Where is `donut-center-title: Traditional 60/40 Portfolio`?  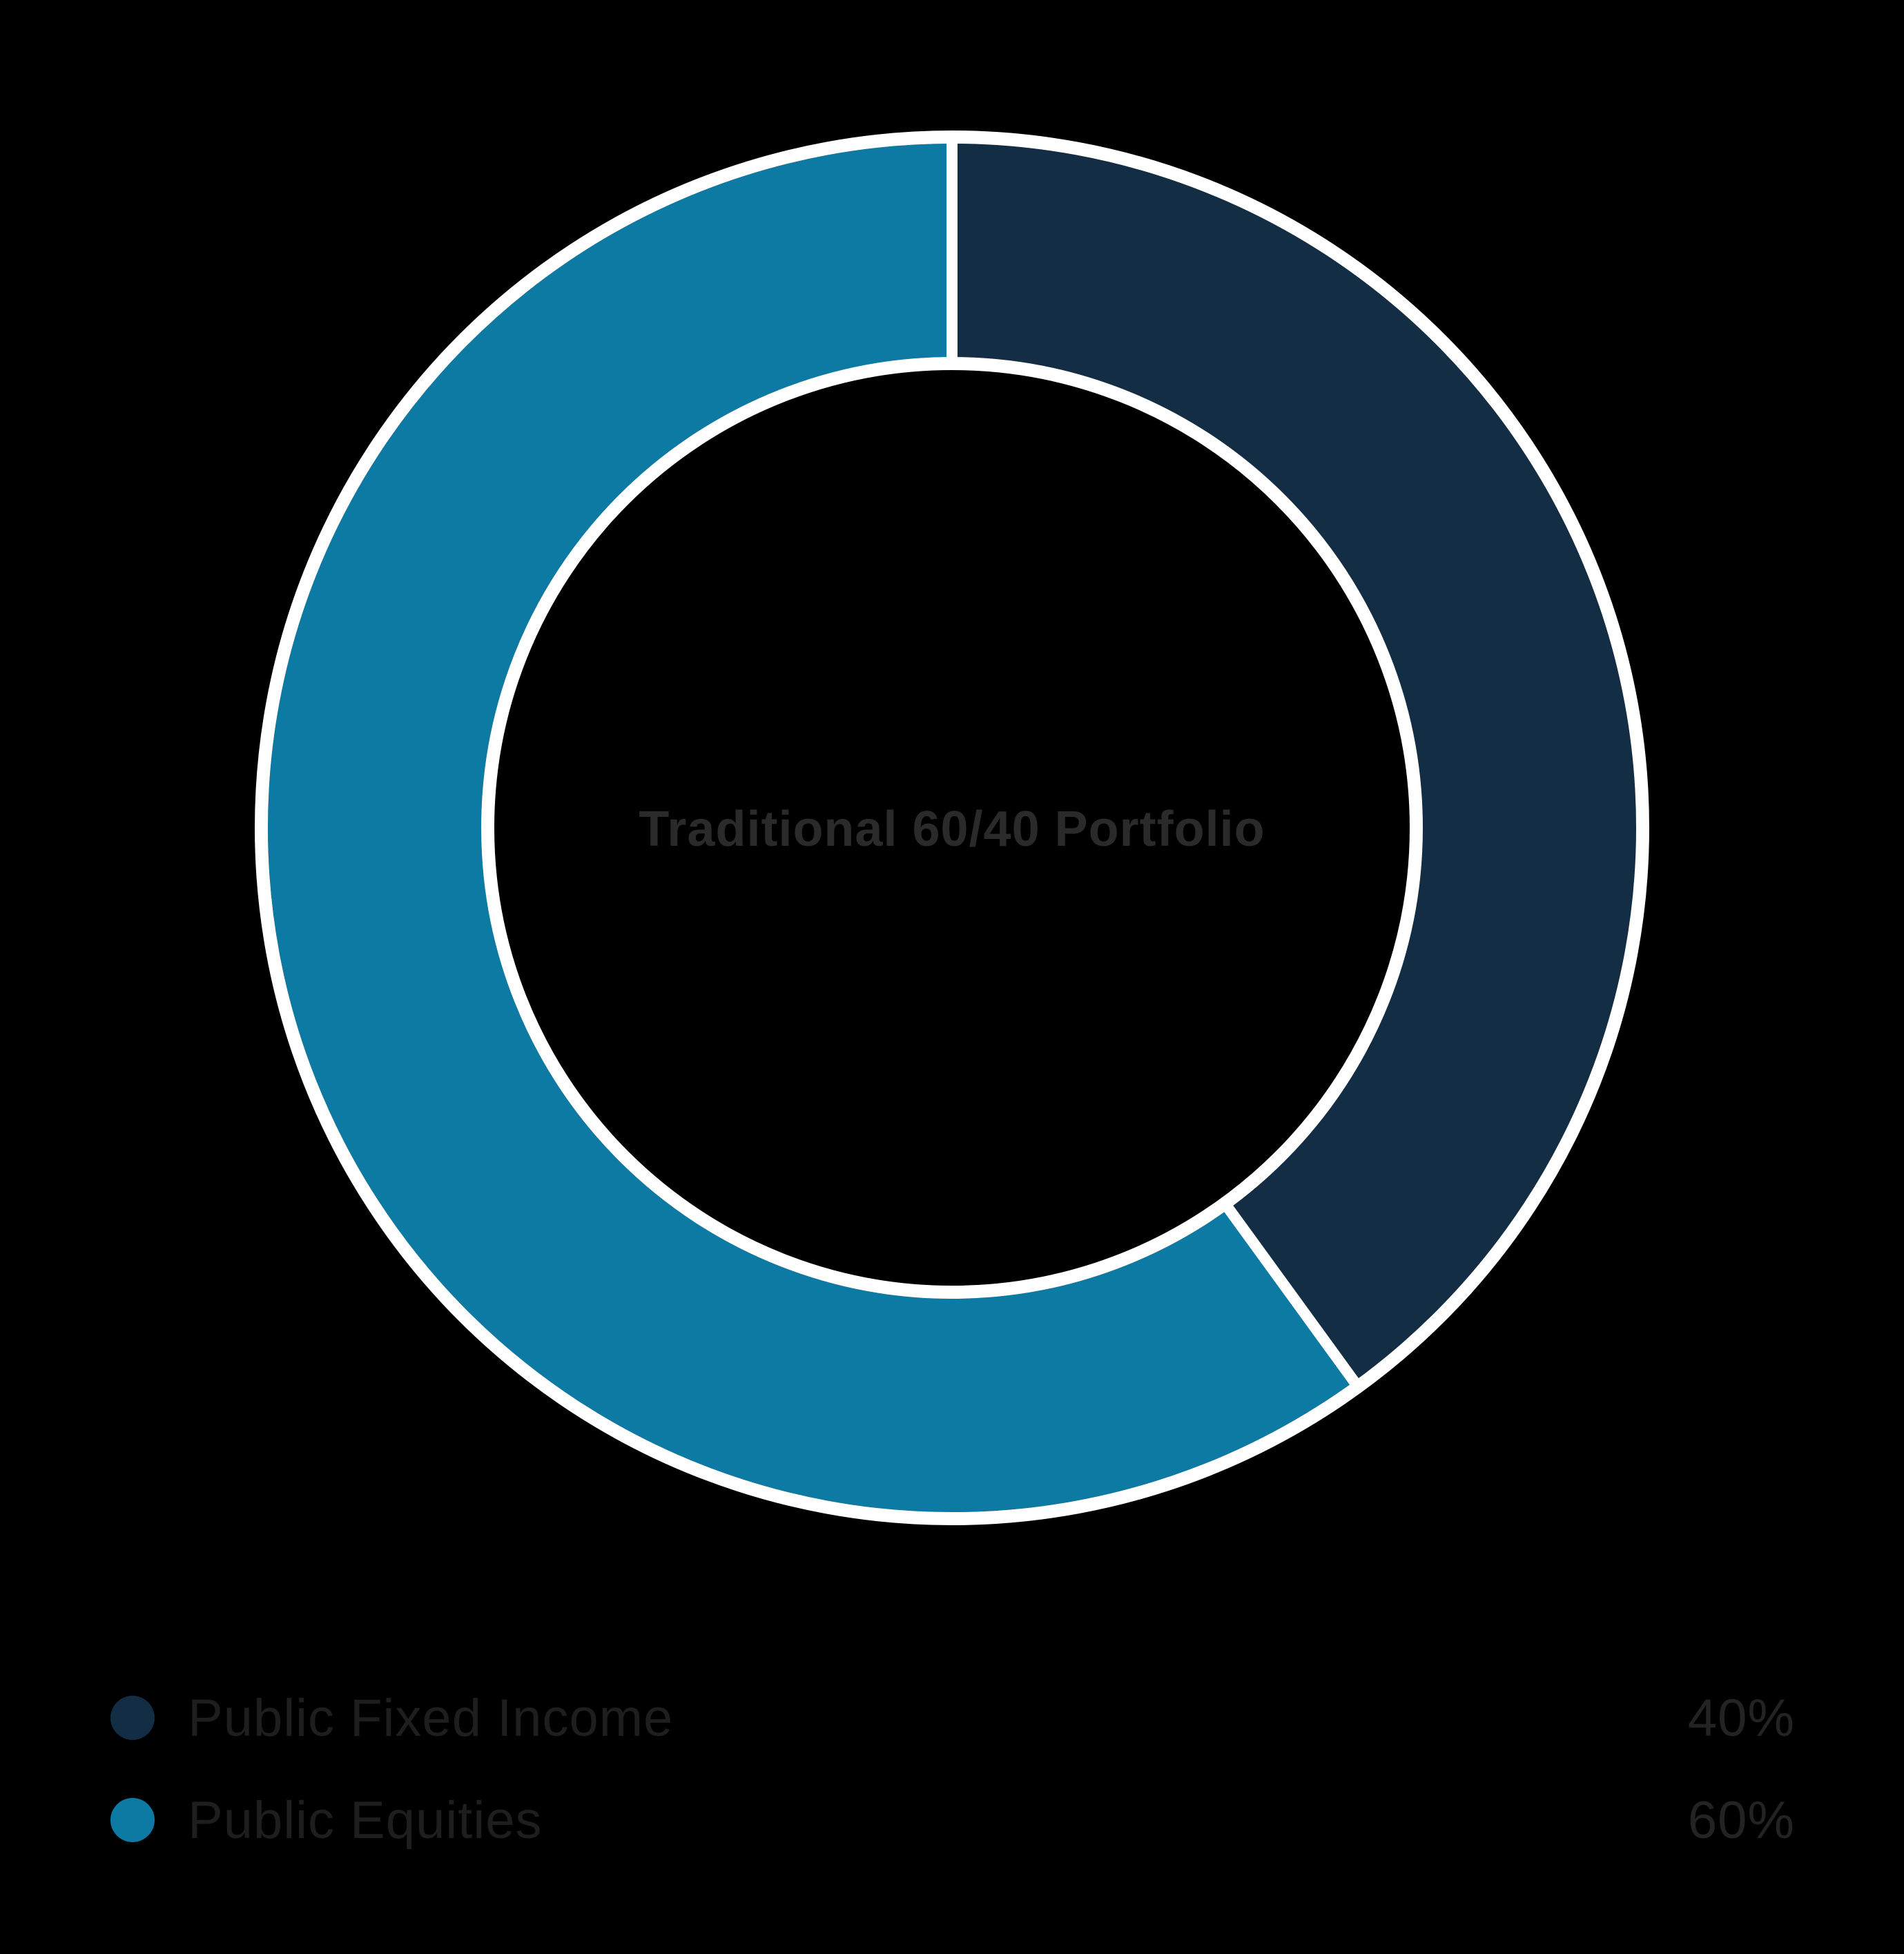
donut-center-title: Traditional 60/40 Portfolio is located at coordinates (952, 829).